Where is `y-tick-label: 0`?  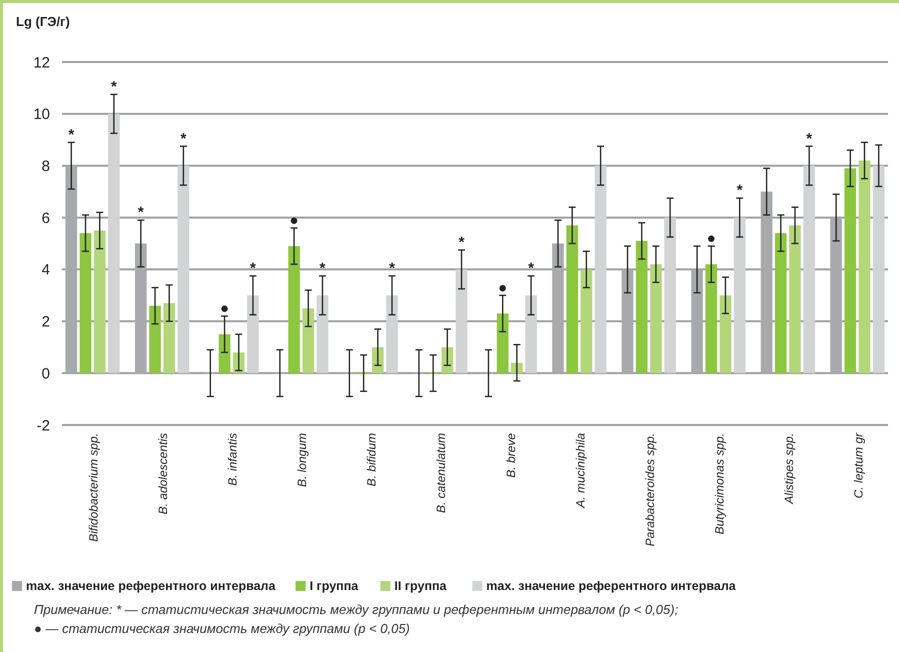 y-tick-label: 0 is located at coordinates (46, 373).